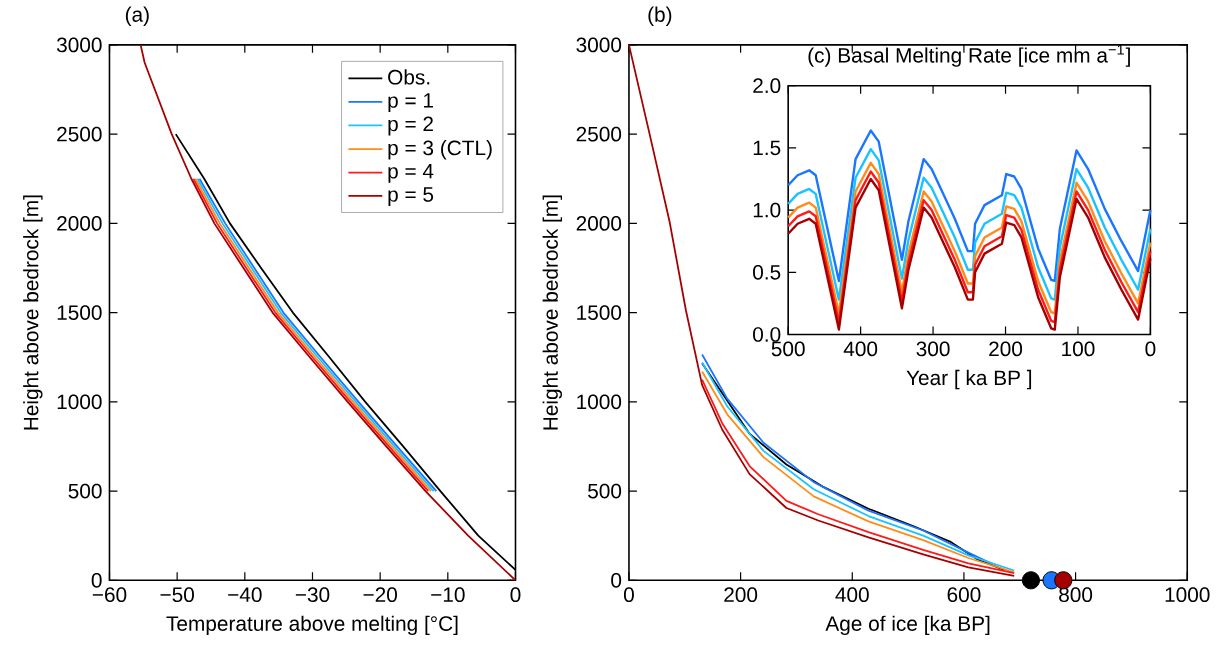 The width and height of the screenshot is (1217, 657). What do you see at coordinates (109, 595) in the screenshot?
I see `x-tick-label: −60` at bounding box center [109, 595].